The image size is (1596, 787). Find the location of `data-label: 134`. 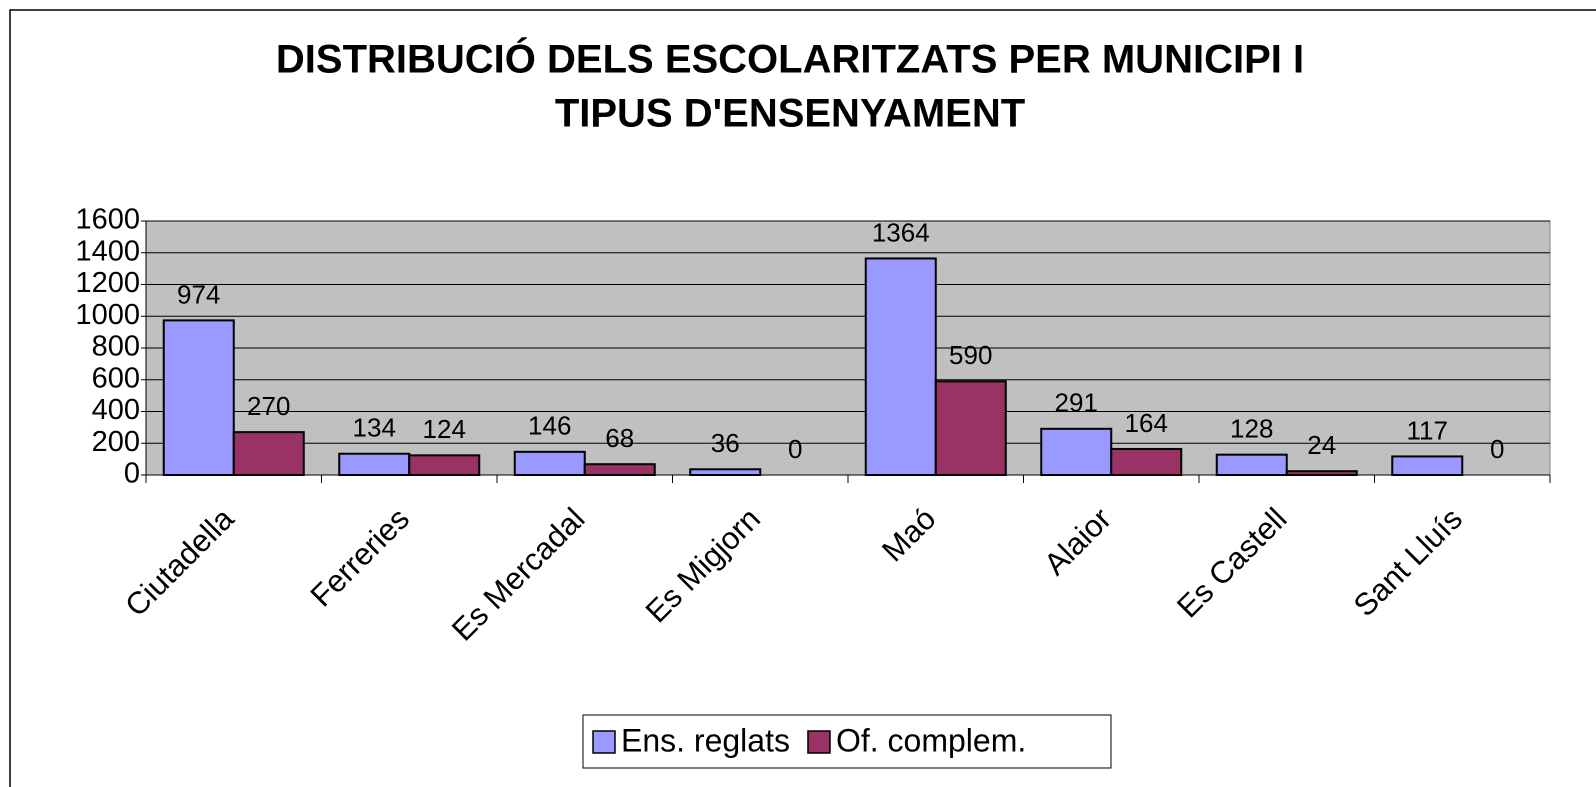

data-label: 134 is located at coordinates (374, 428).